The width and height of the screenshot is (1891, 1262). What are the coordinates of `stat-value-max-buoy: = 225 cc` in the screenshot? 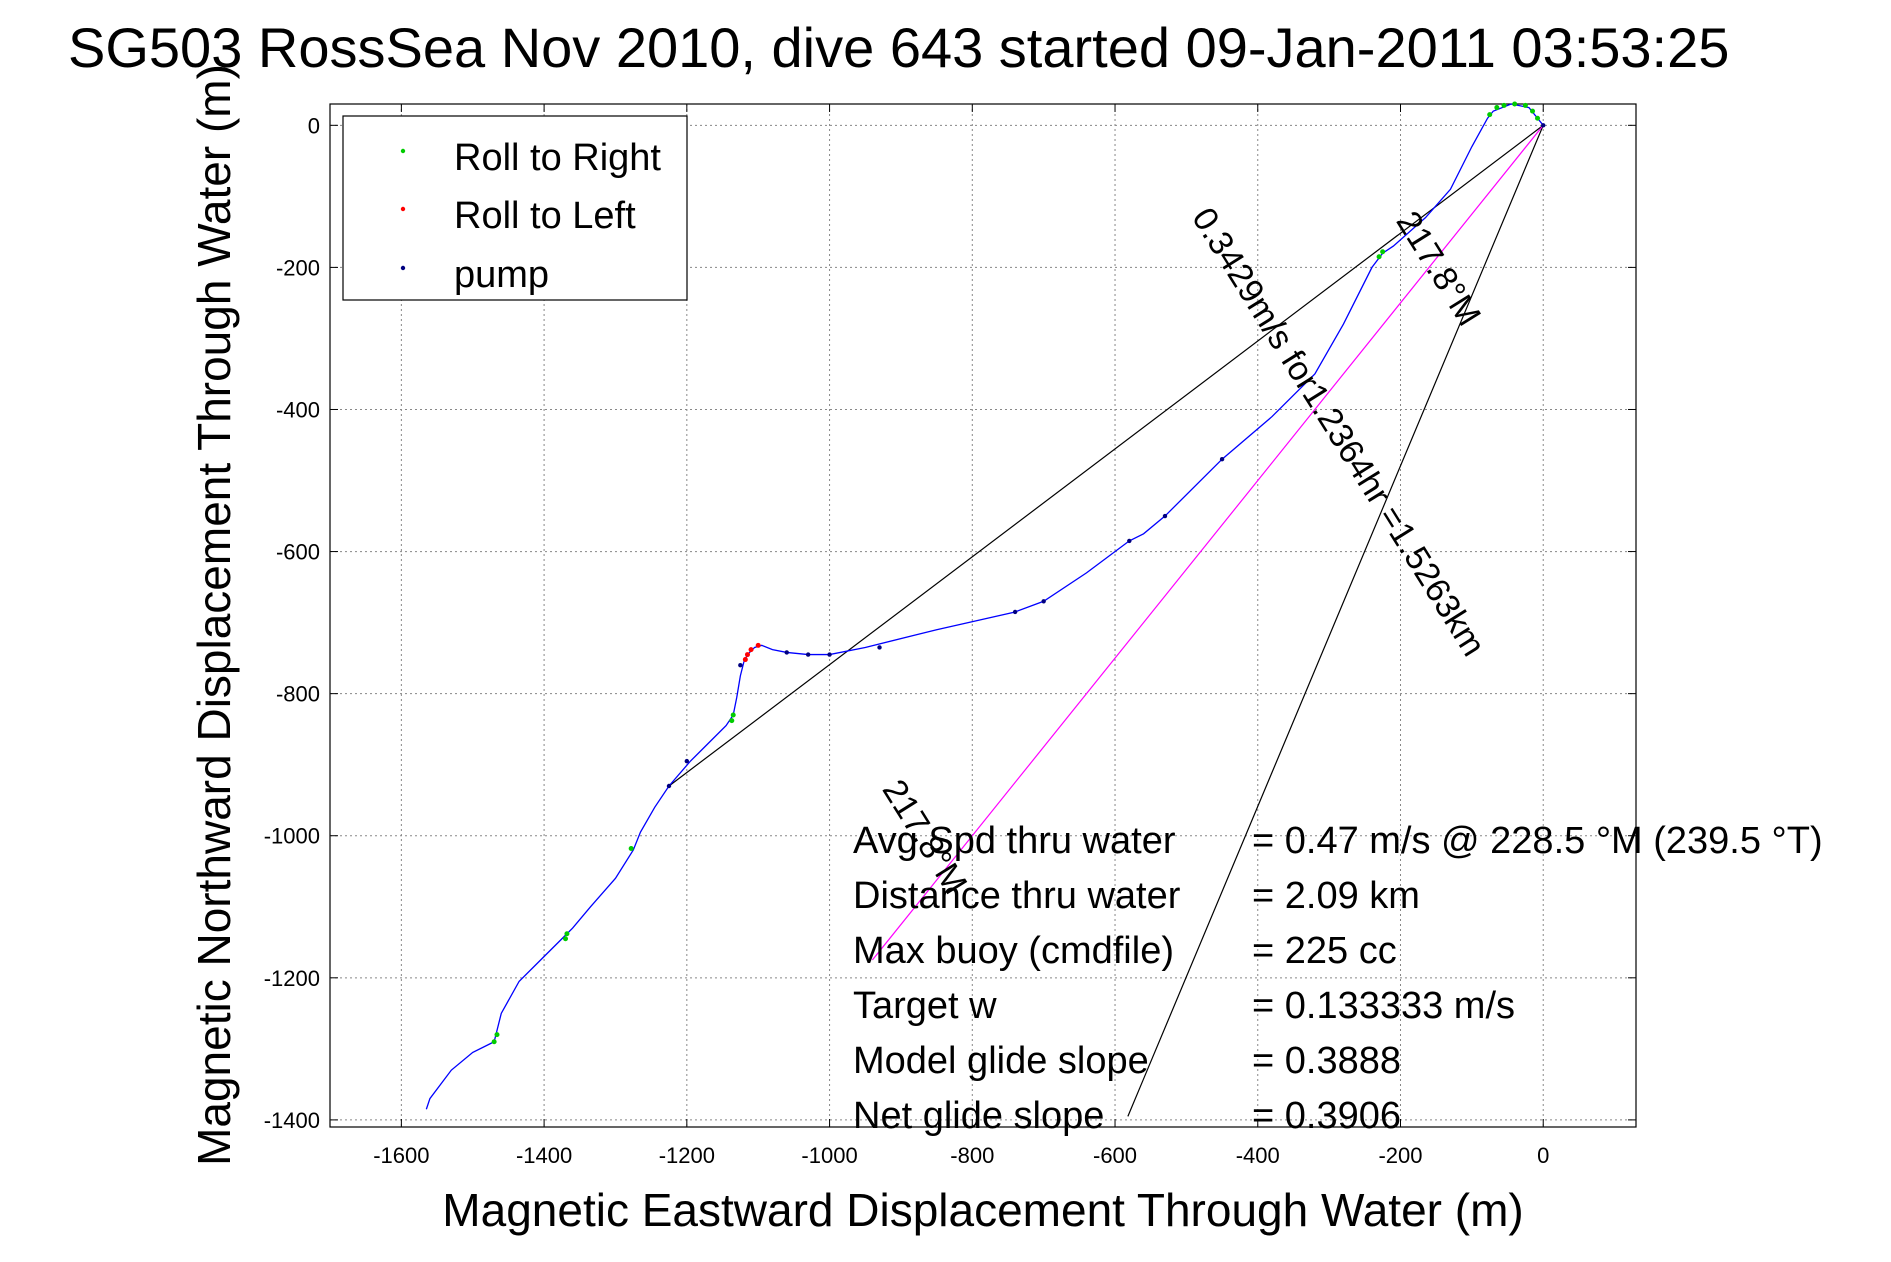 It's located at (1324, 951).